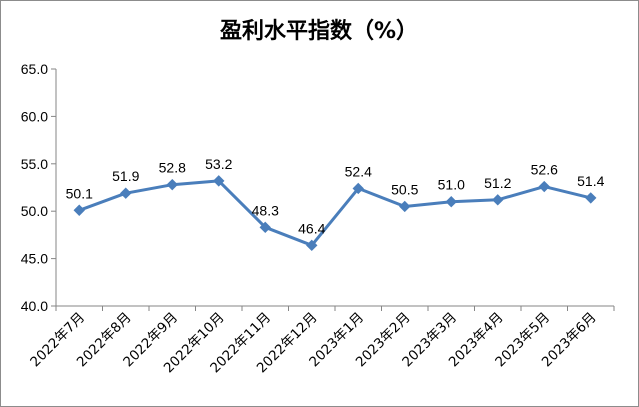 Image resolution: width=639 pixels, height=407 pixels. I want to click on series-line-group, so click(335, 213).